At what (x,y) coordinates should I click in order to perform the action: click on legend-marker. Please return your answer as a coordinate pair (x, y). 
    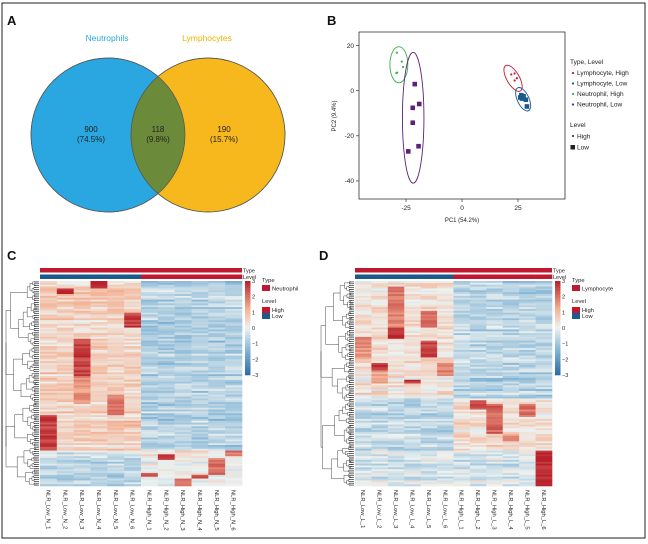
    Looking at the image, I should click on (573, 104).